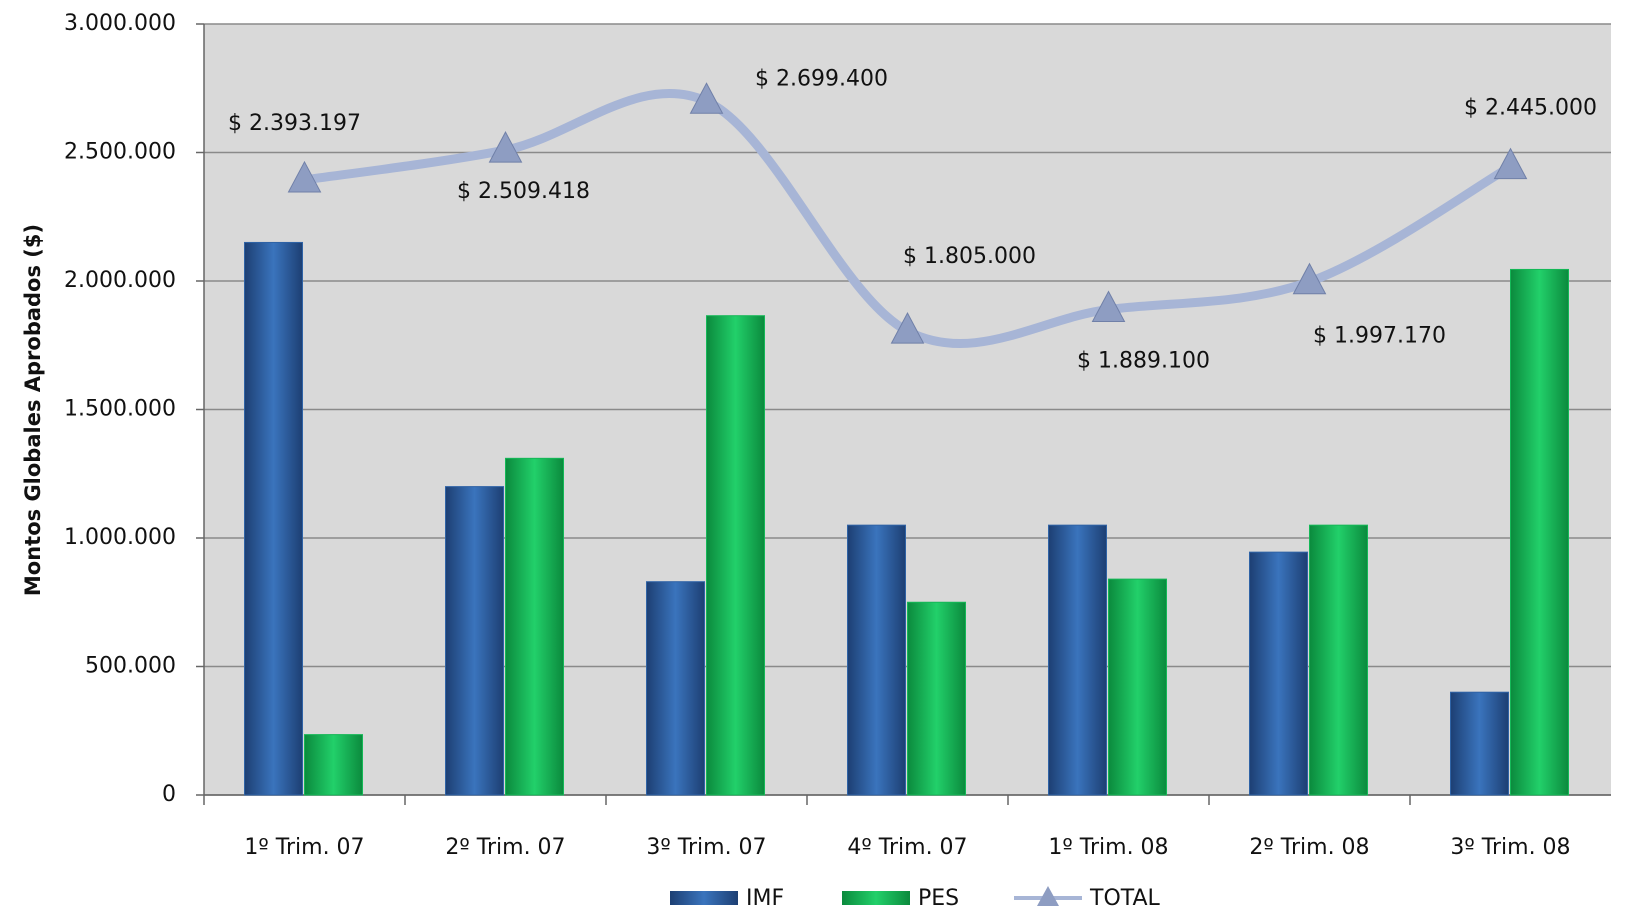 The image size is (1625, 912). Describe the element at coordinates (765, 898) in the screenshot. I see `legend-label: IMF` at that location.